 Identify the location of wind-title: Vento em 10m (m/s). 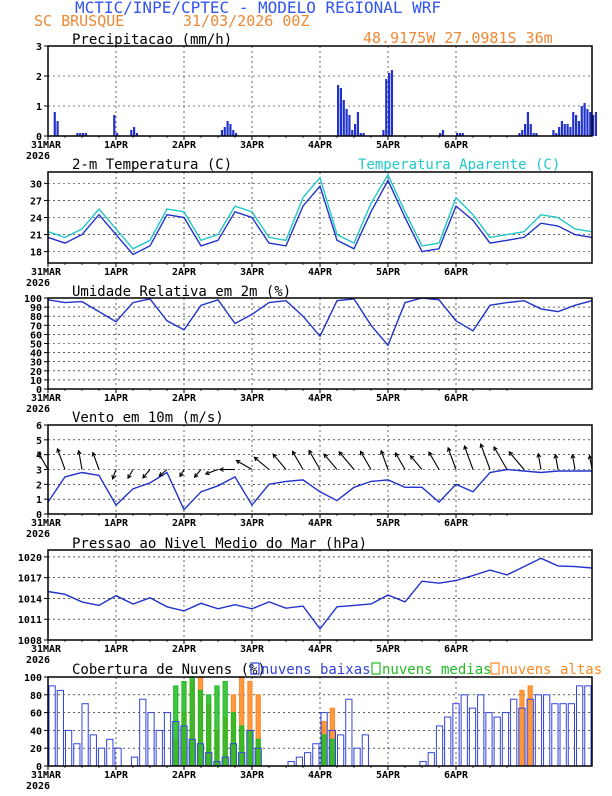
(148, 418).